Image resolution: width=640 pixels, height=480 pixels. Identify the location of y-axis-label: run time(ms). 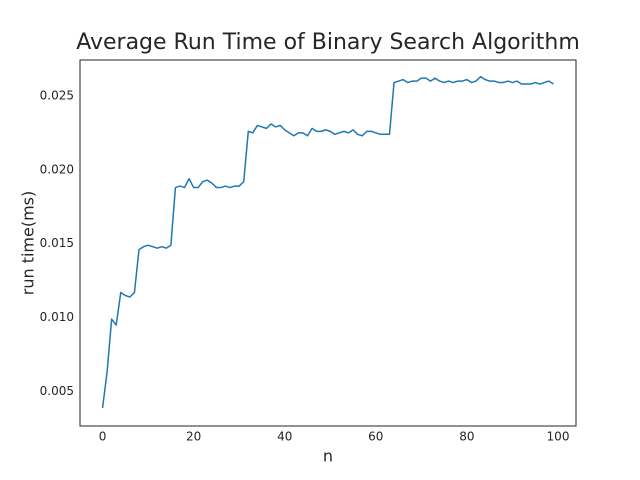
(28, 243).